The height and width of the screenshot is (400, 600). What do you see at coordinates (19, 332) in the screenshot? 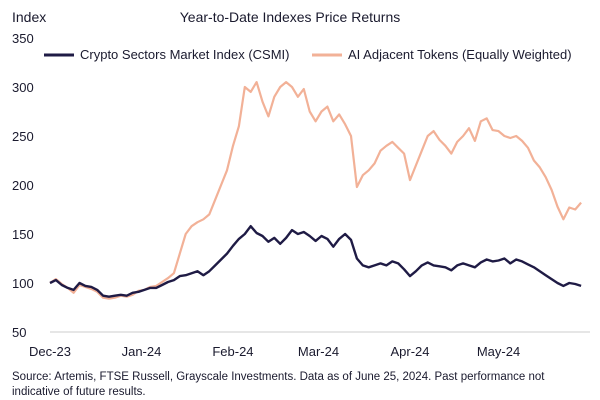
I see `y-tick-label: 50` at bounding box center [19, 332].